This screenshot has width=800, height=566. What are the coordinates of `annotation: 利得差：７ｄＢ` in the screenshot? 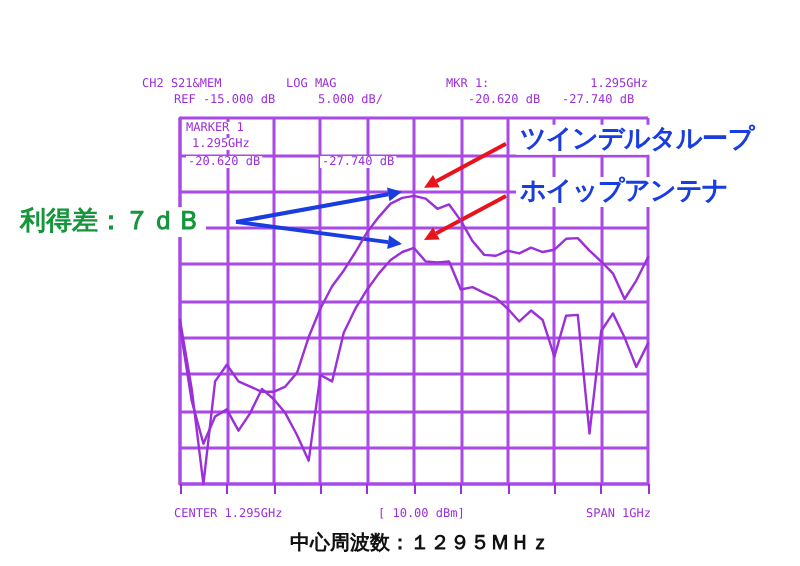 It's located at (110, 220).